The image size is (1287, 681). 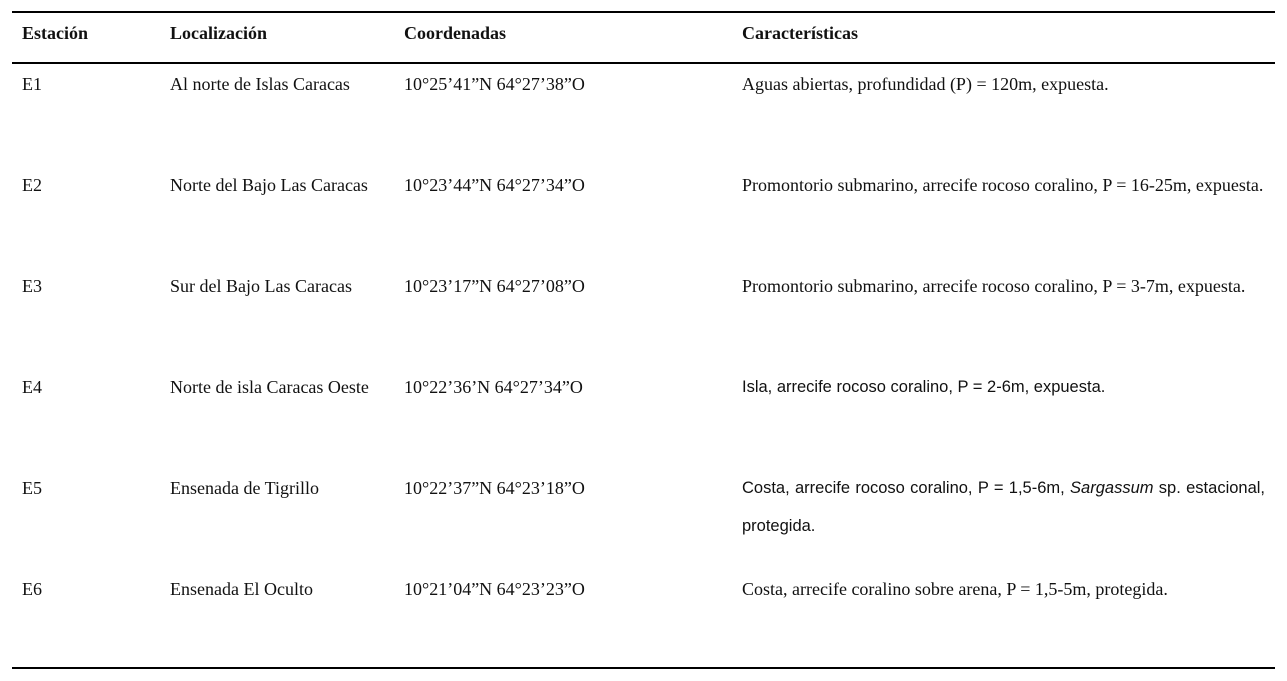 What do you see at coordinates (494, 84) in the screenshot?
I see `table-cell: 10°25’41”N 64°27’38”O` at bounding box center [494, 84].